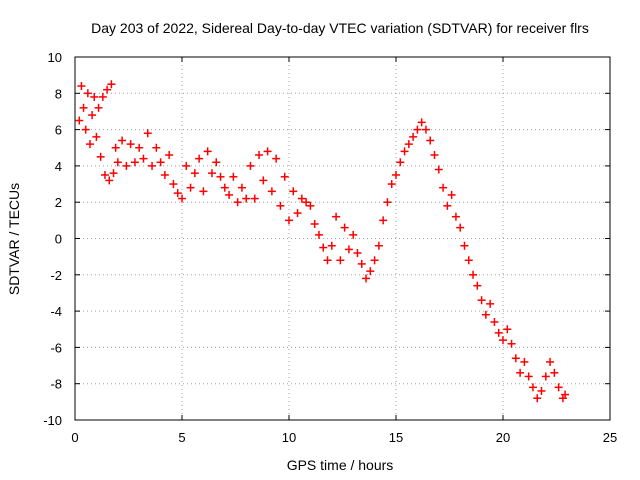  Describe the element at coordinates (52, 420) in the screenshot. I see `y-tick-label: -10` at that location.